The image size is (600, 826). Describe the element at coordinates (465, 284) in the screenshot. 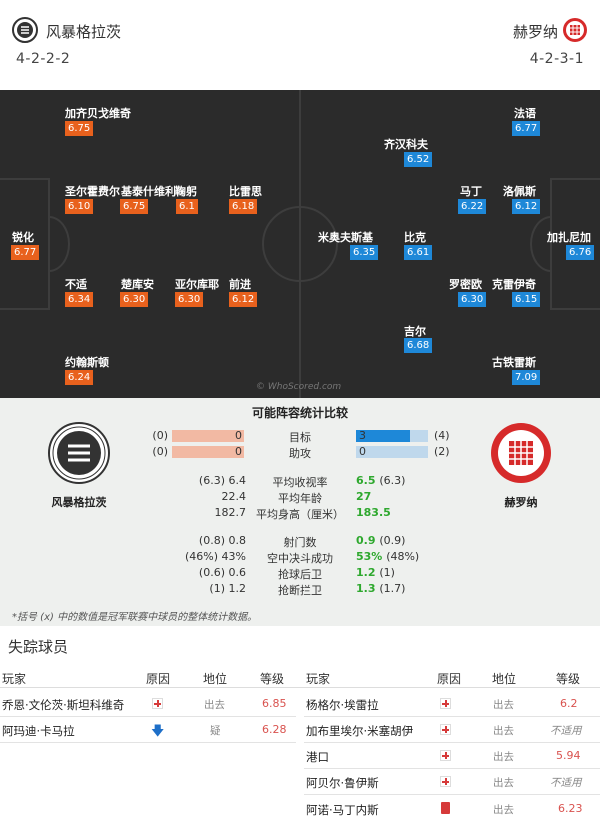

I see `away-player-name: 罗密欧` at that location.